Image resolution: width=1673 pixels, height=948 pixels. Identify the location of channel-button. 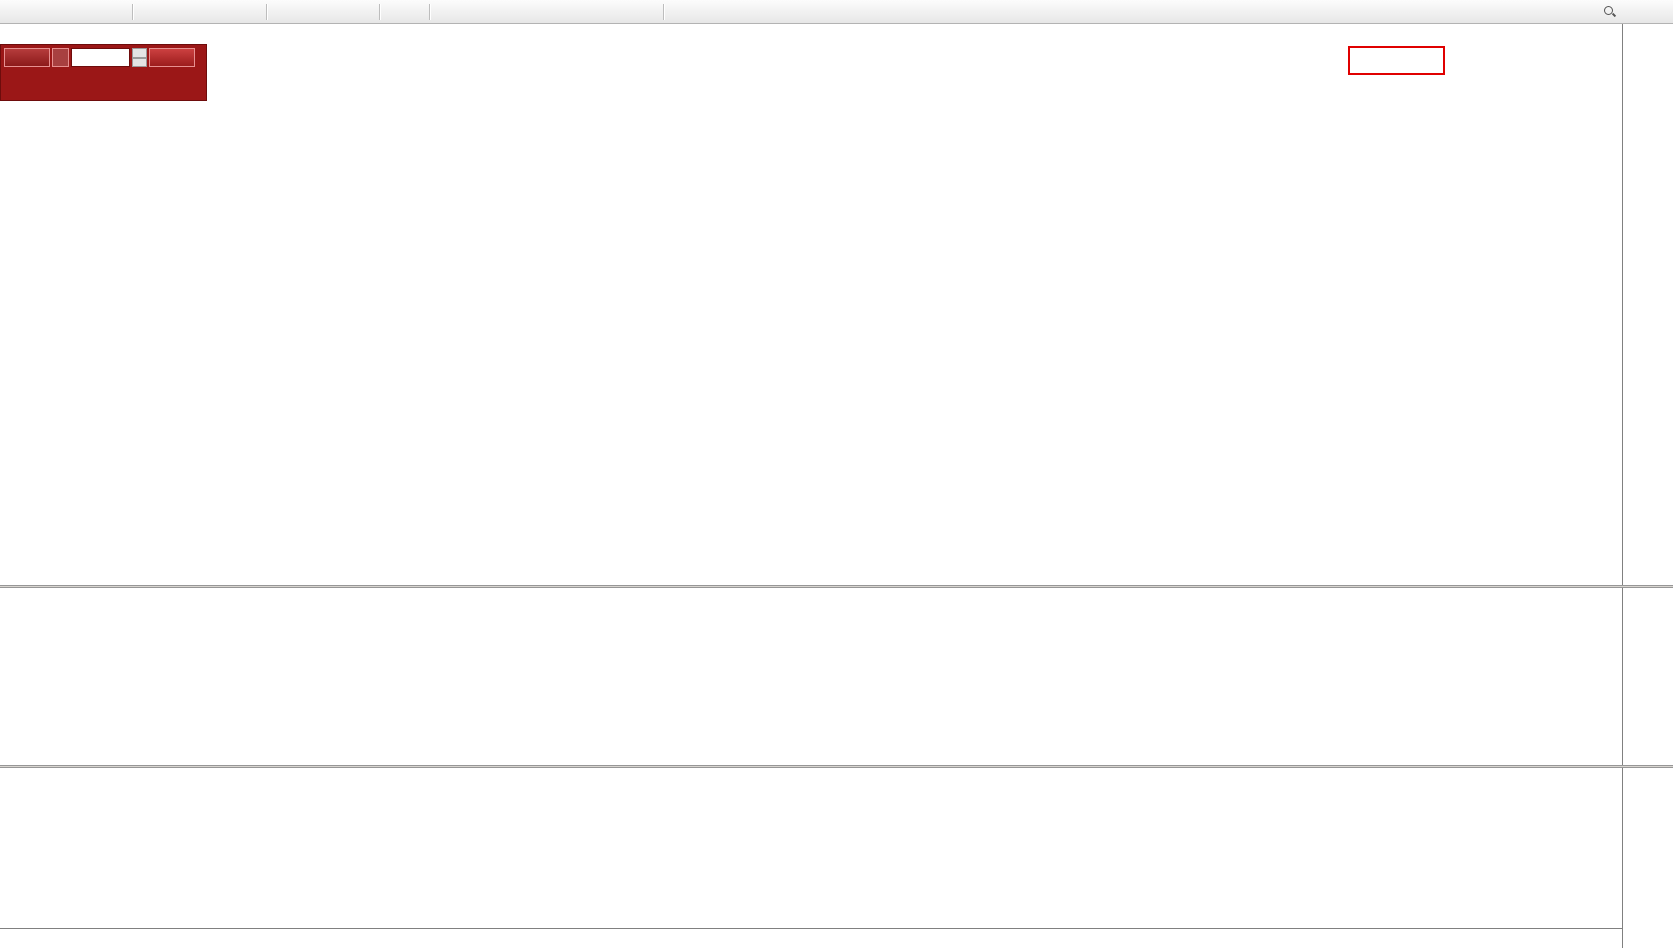
(507, 12).